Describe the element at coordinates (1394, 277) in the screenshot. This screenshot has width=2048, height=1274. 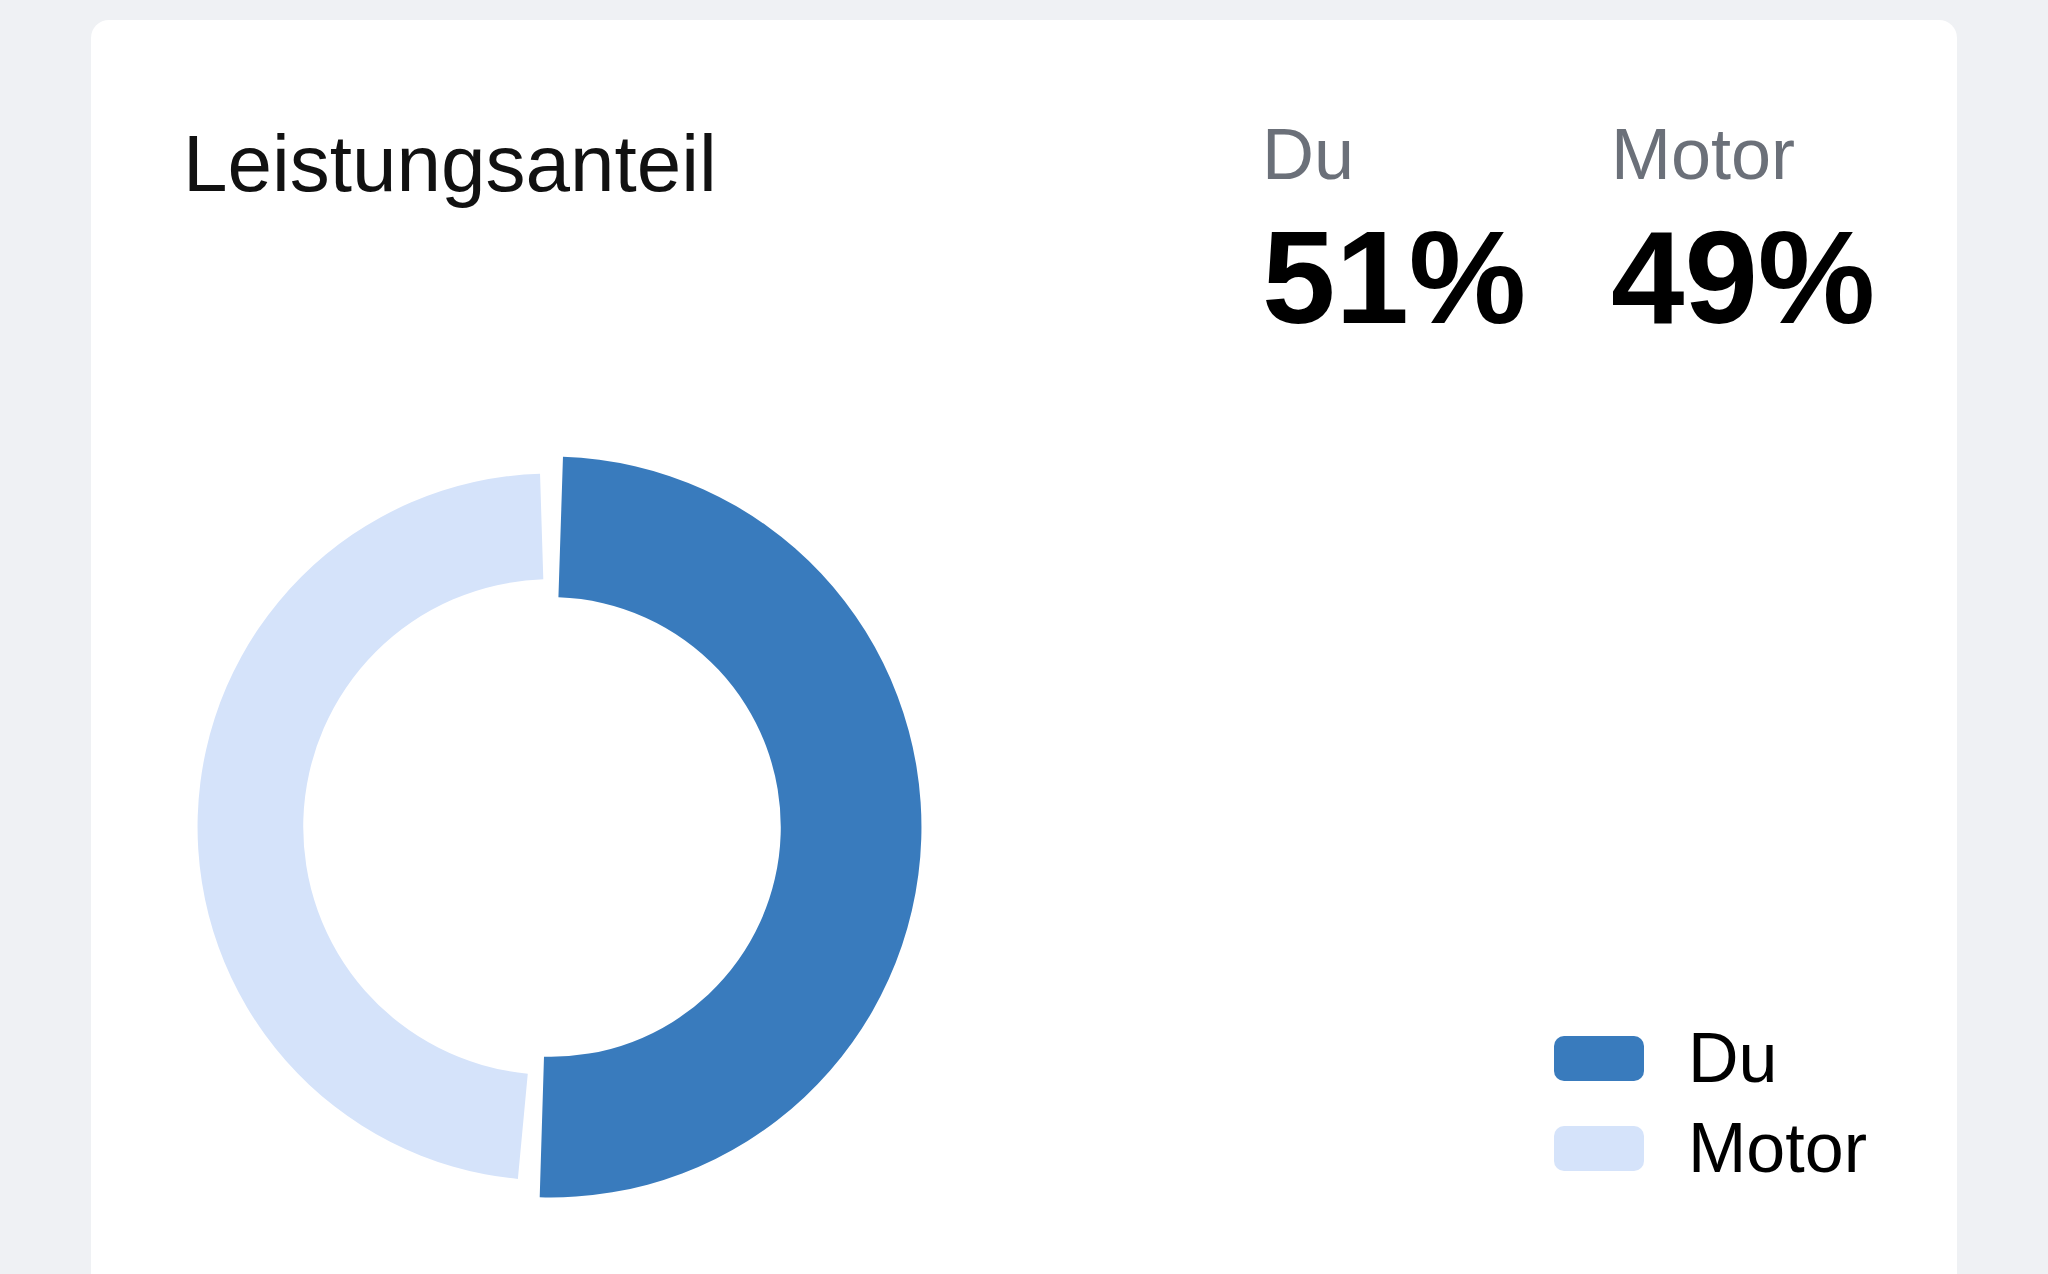
I see `text: 51%` at that location.